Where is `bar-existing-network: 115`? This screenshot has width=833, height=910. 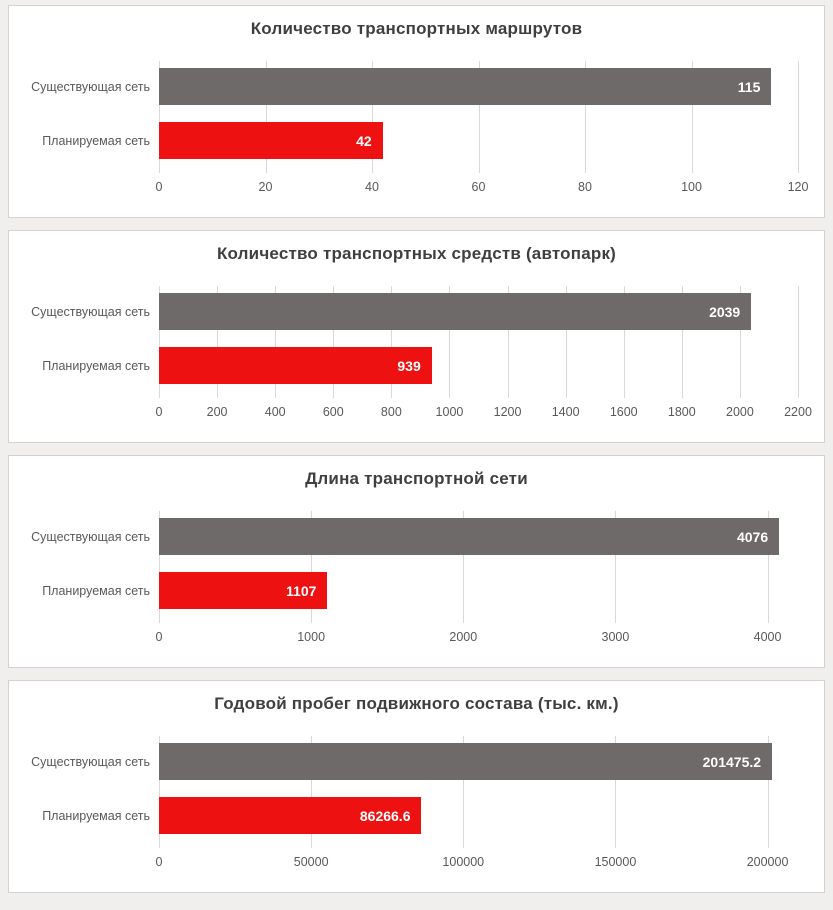
bar-existing-network: 115 is located at coordinates (465, 86).